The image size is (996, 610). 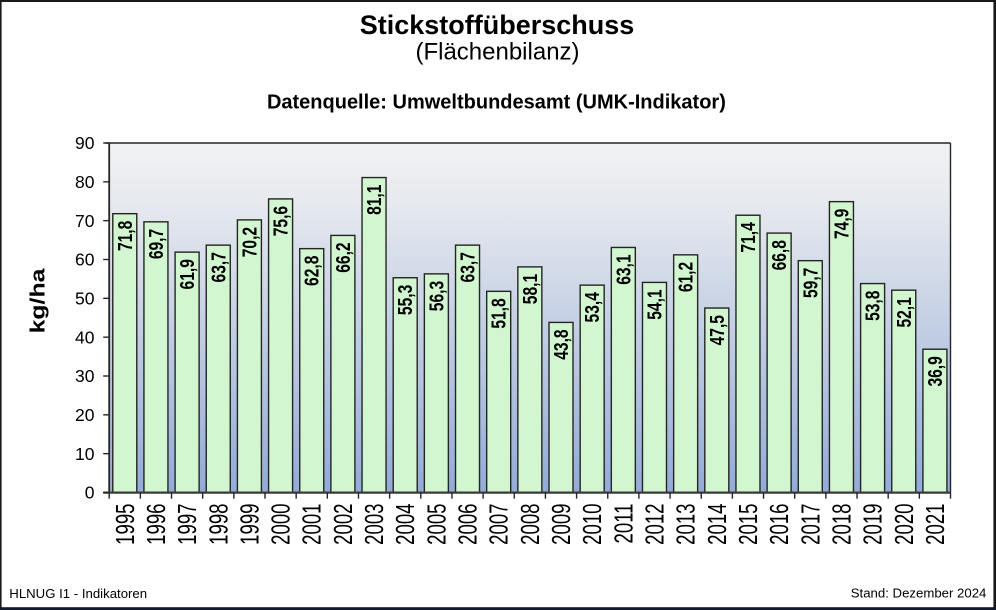 What do you see at coordinates (717, 524) in the screenshot?
I see `svg-text: 2014` at bounding box center [717, 524].